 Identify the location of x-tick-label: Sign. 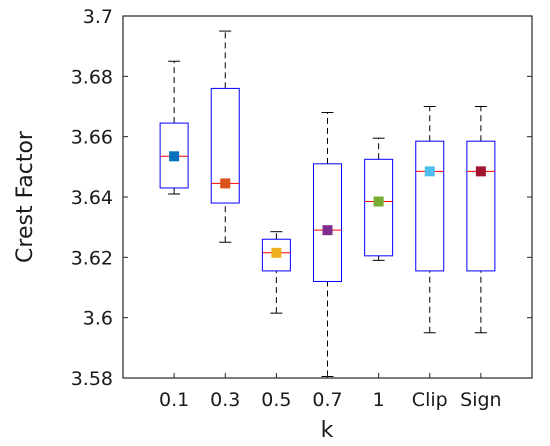
(480, 400).